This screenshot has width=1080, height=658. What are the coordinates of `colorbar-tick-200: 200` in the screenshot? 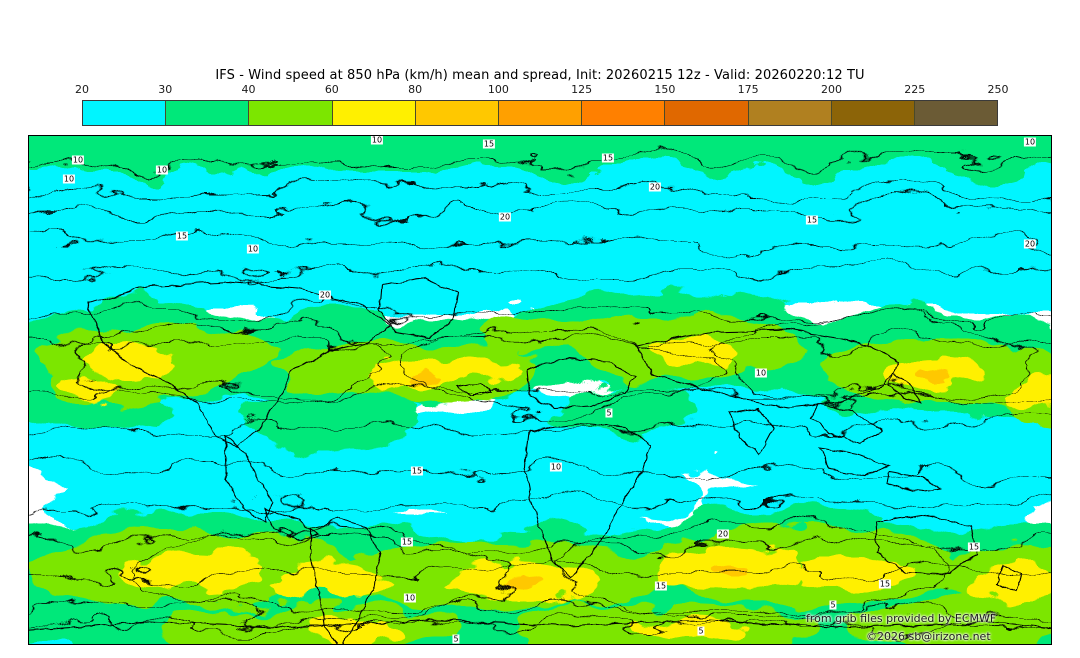 It's located at (831, 89).